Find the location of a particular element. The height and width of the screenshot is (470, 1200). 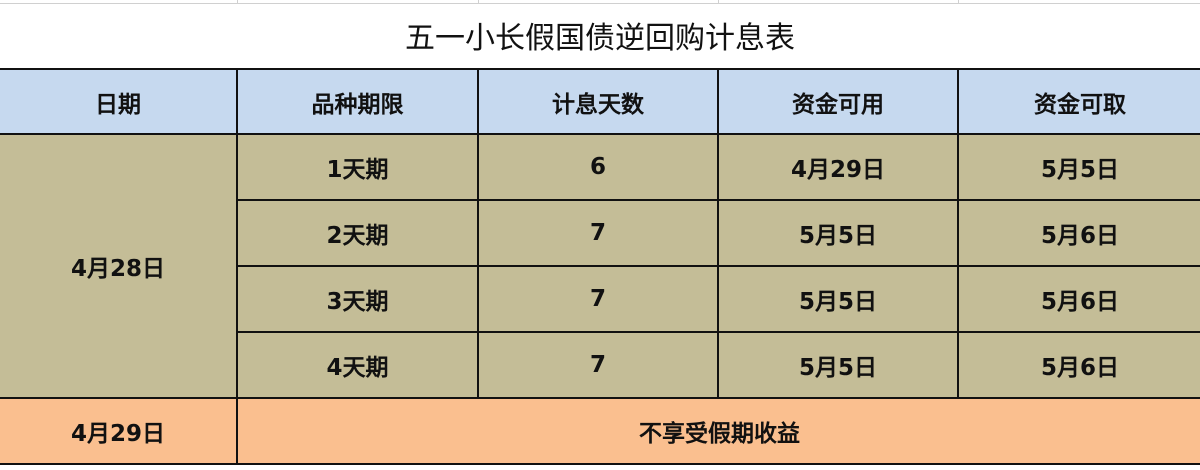

header-days: 计息天数 is located at coordinates (598, 101).